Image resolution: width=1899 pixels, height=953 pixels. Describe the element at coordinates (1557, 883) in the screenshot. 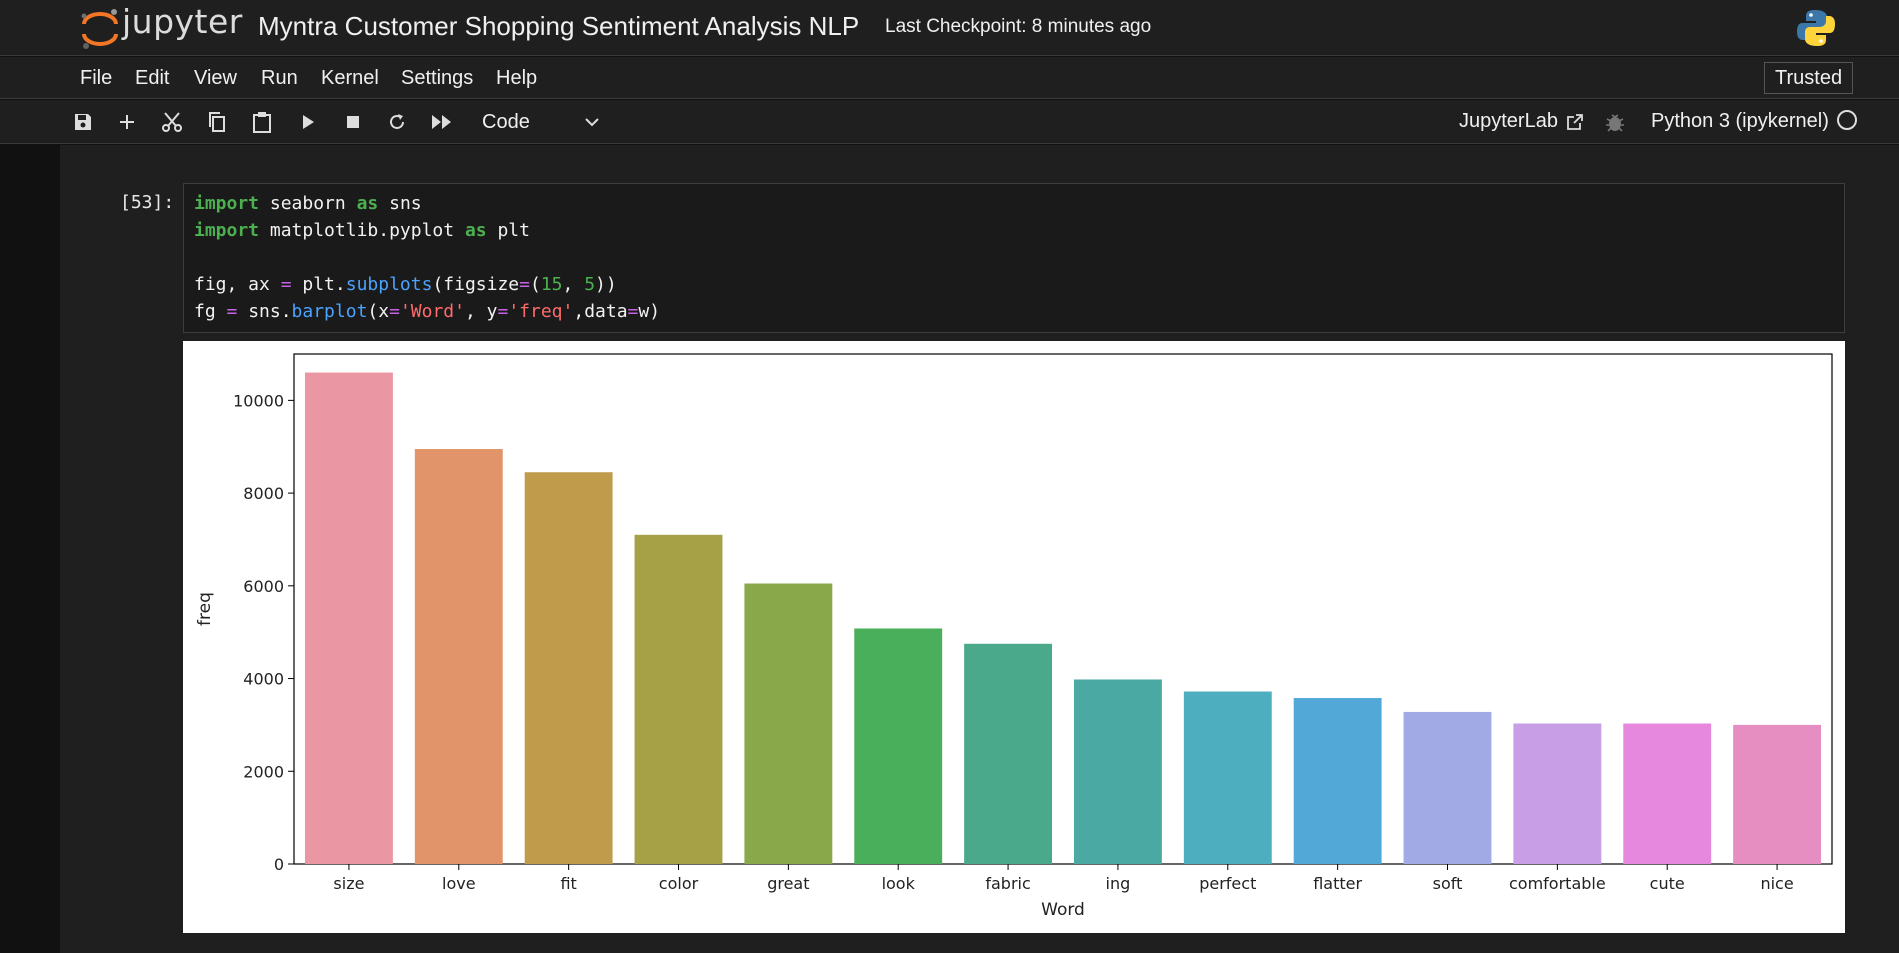

I see `x-tick-label: comfortable` at that location.